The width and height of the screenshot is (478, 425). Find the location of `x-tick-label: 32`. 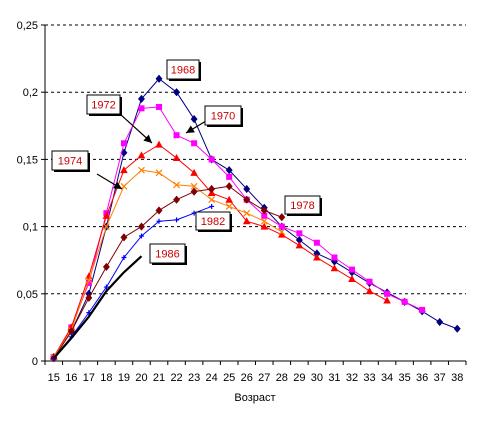

x-tick-label: 32 is located at coordinates (352, 378).